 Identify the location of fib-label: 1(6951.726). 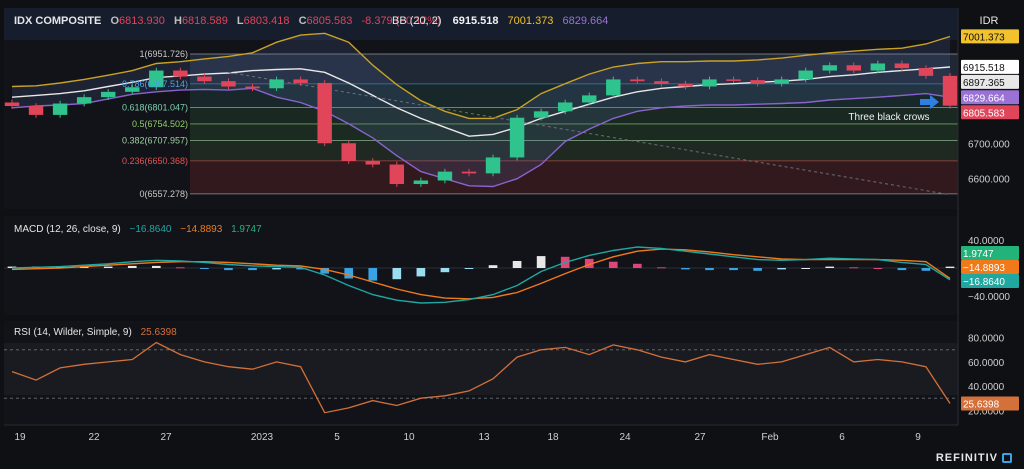
(163, 54).